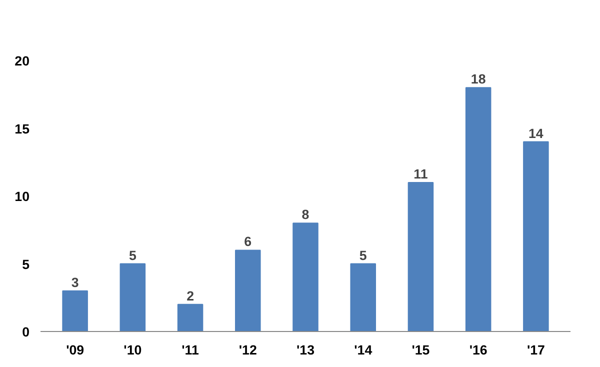  I want to click on y-tick-label: 0, so click(26, 332).